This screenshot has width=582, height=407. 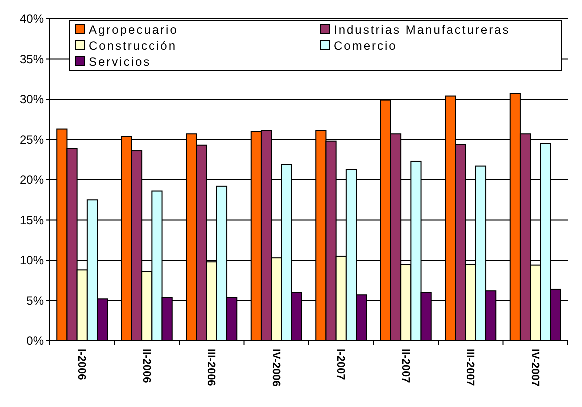 What do you see at coordinates (32, 139) in the screenshot?
I see `y-tick-label: 25%` at bounding box center [32, 139].